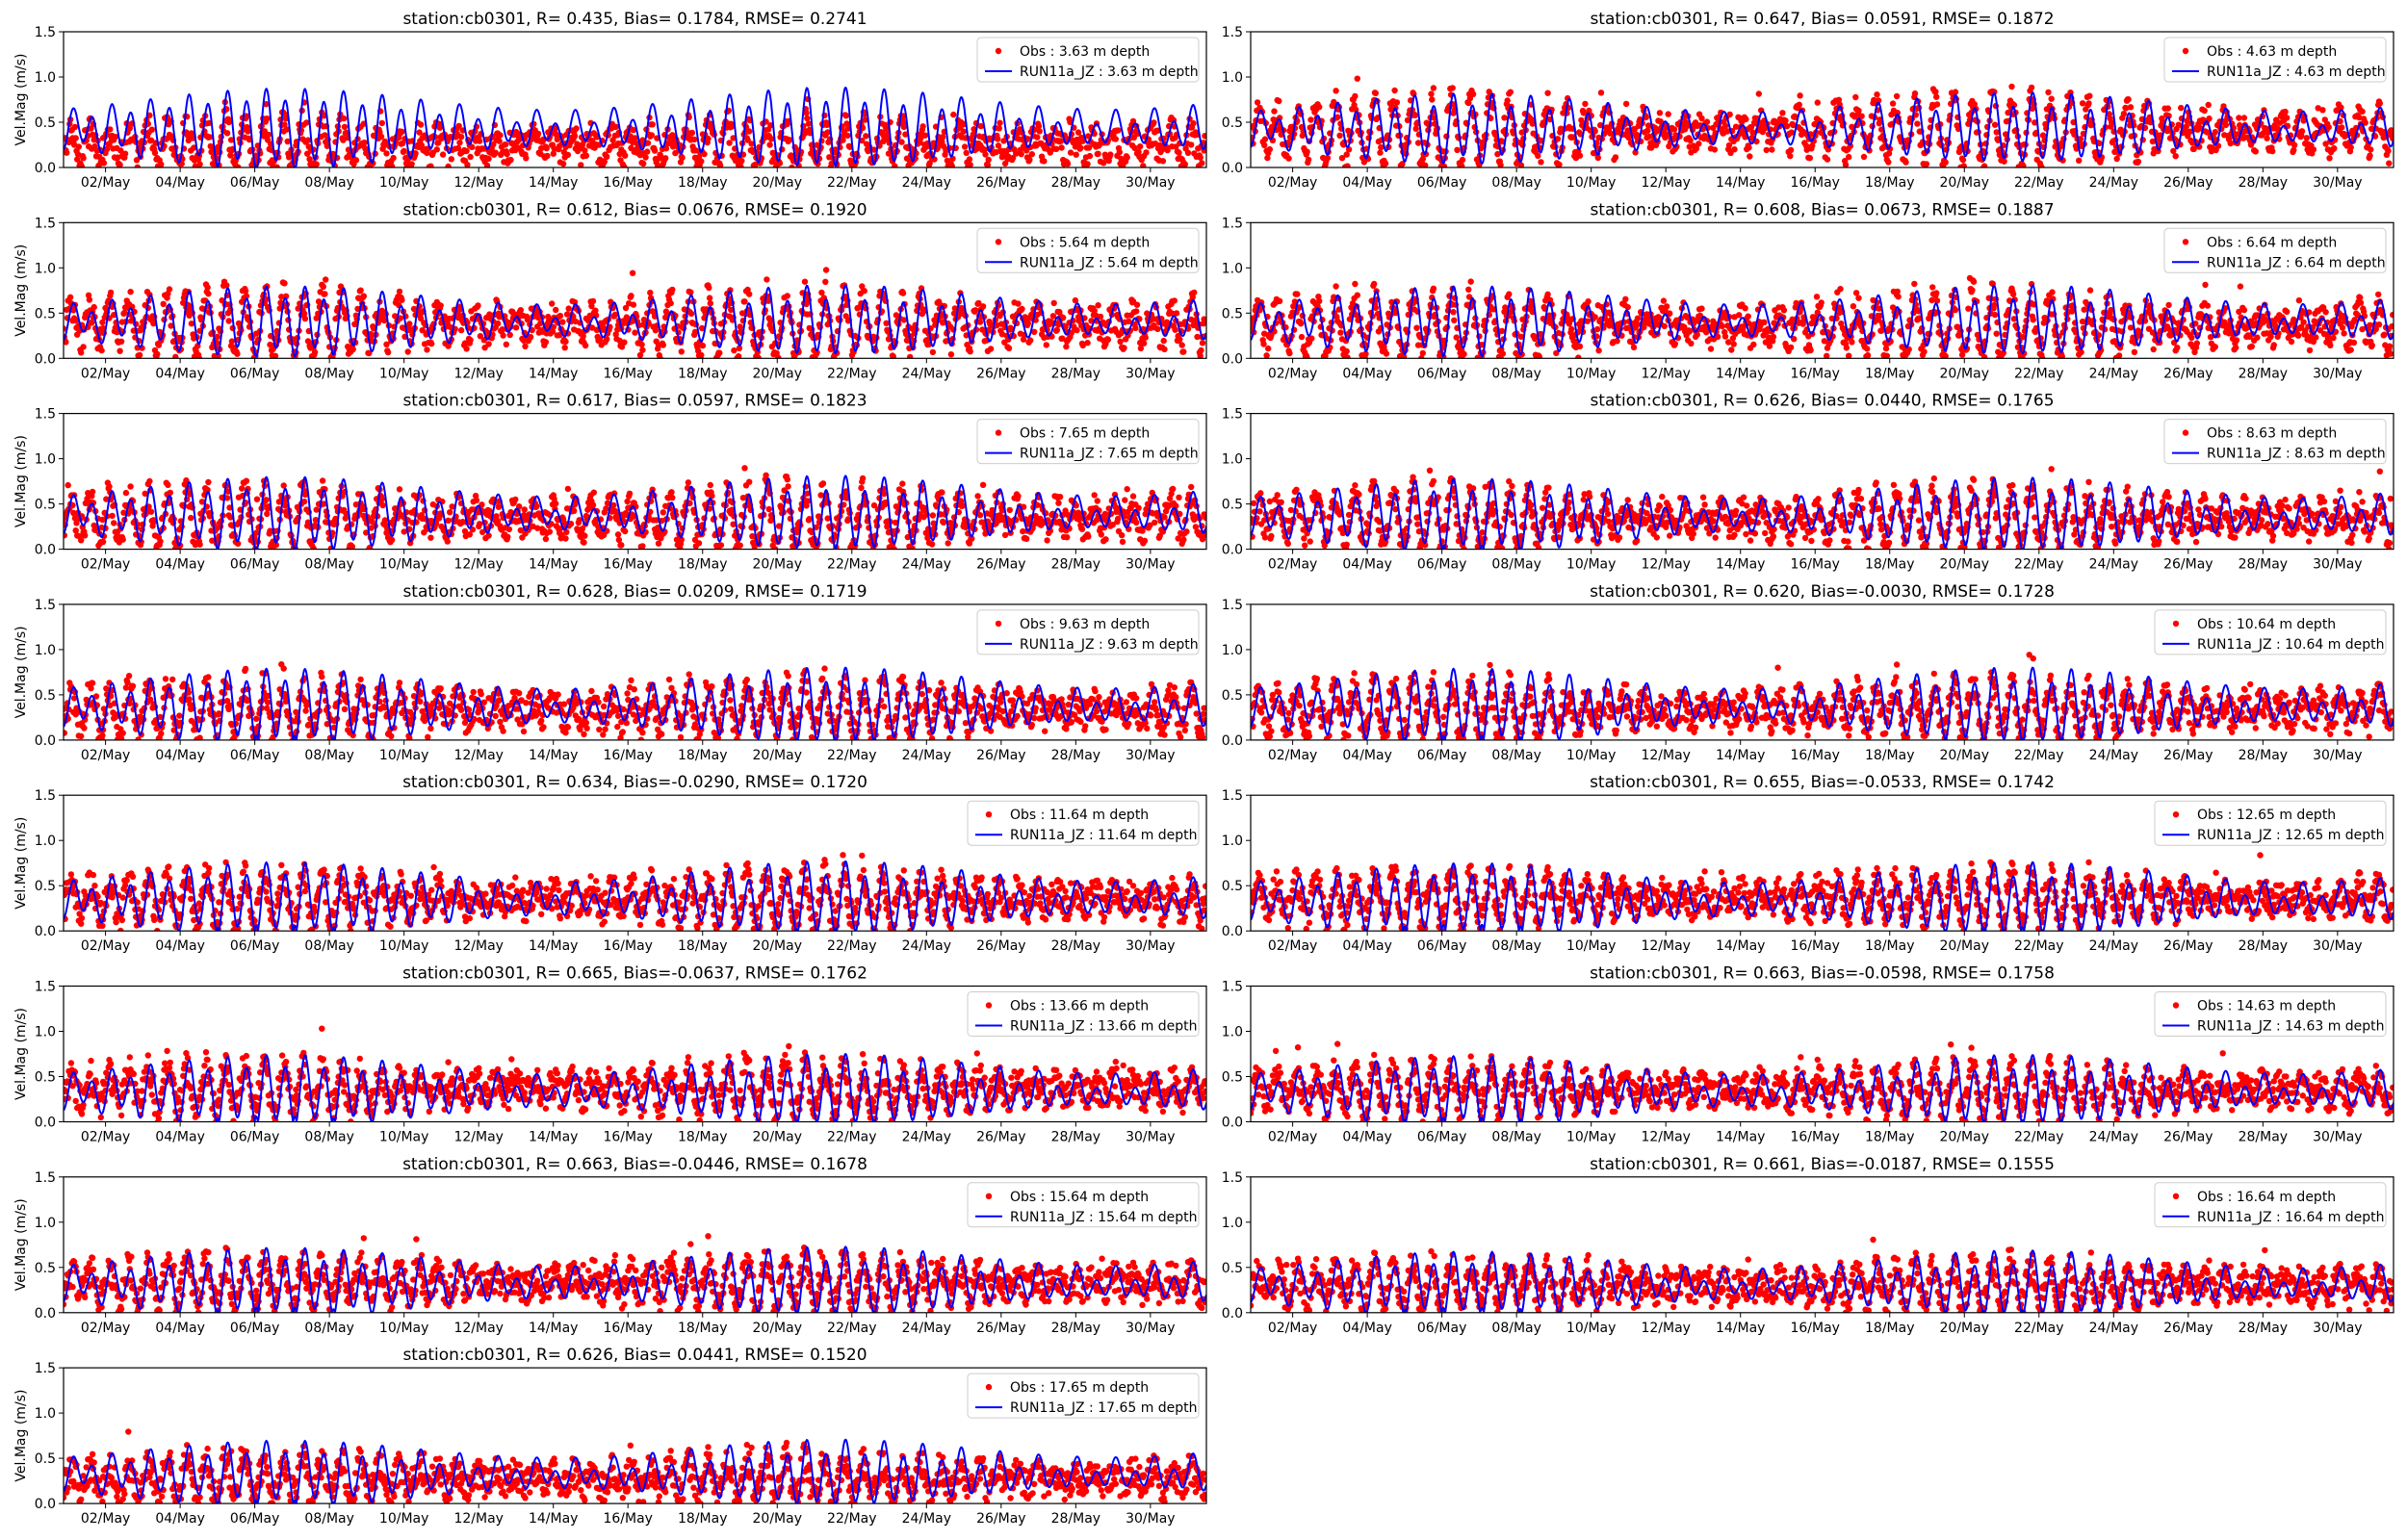 This screenshot has width=2407, height=1540. What do you see at coordinates (105, 373) in the screenshot?
I see `x-tick-label: 02/May` at bounding box center [105, 373].